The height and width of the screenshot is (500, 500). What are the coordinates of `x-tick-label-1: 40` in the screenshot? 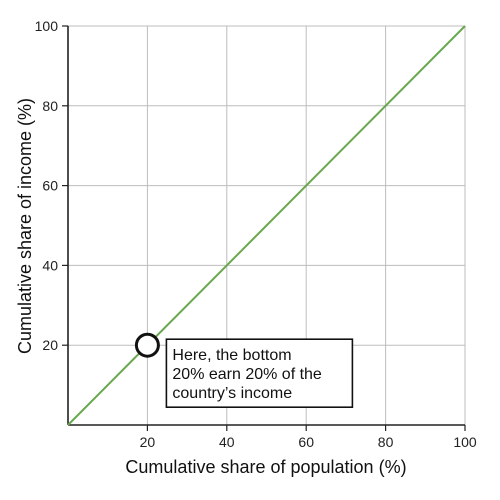 It's located at (227, 442).